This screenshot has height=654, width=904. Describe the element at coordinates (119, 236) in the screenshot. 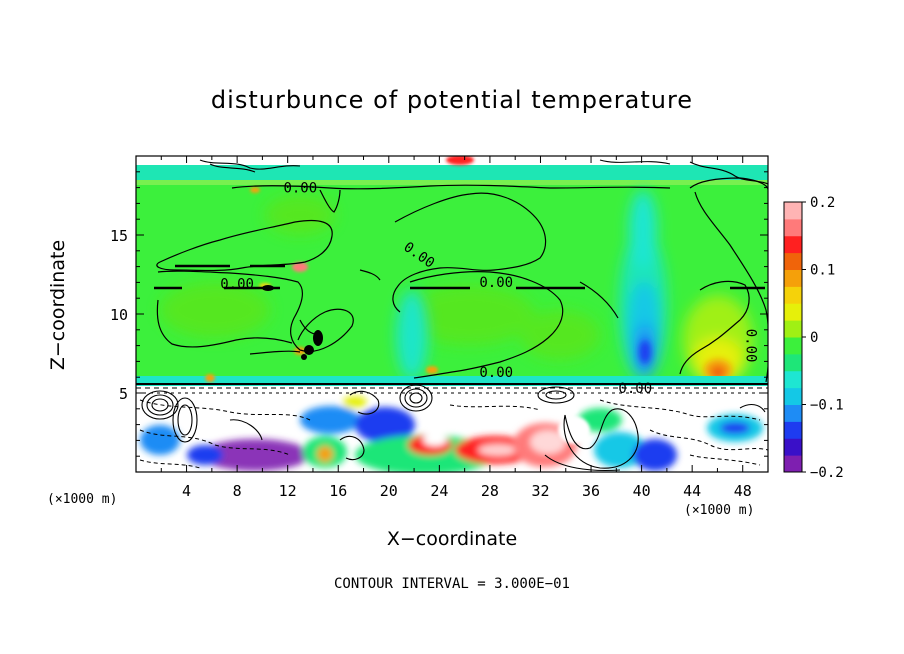

I see `y-tick-label: 15` at that location.